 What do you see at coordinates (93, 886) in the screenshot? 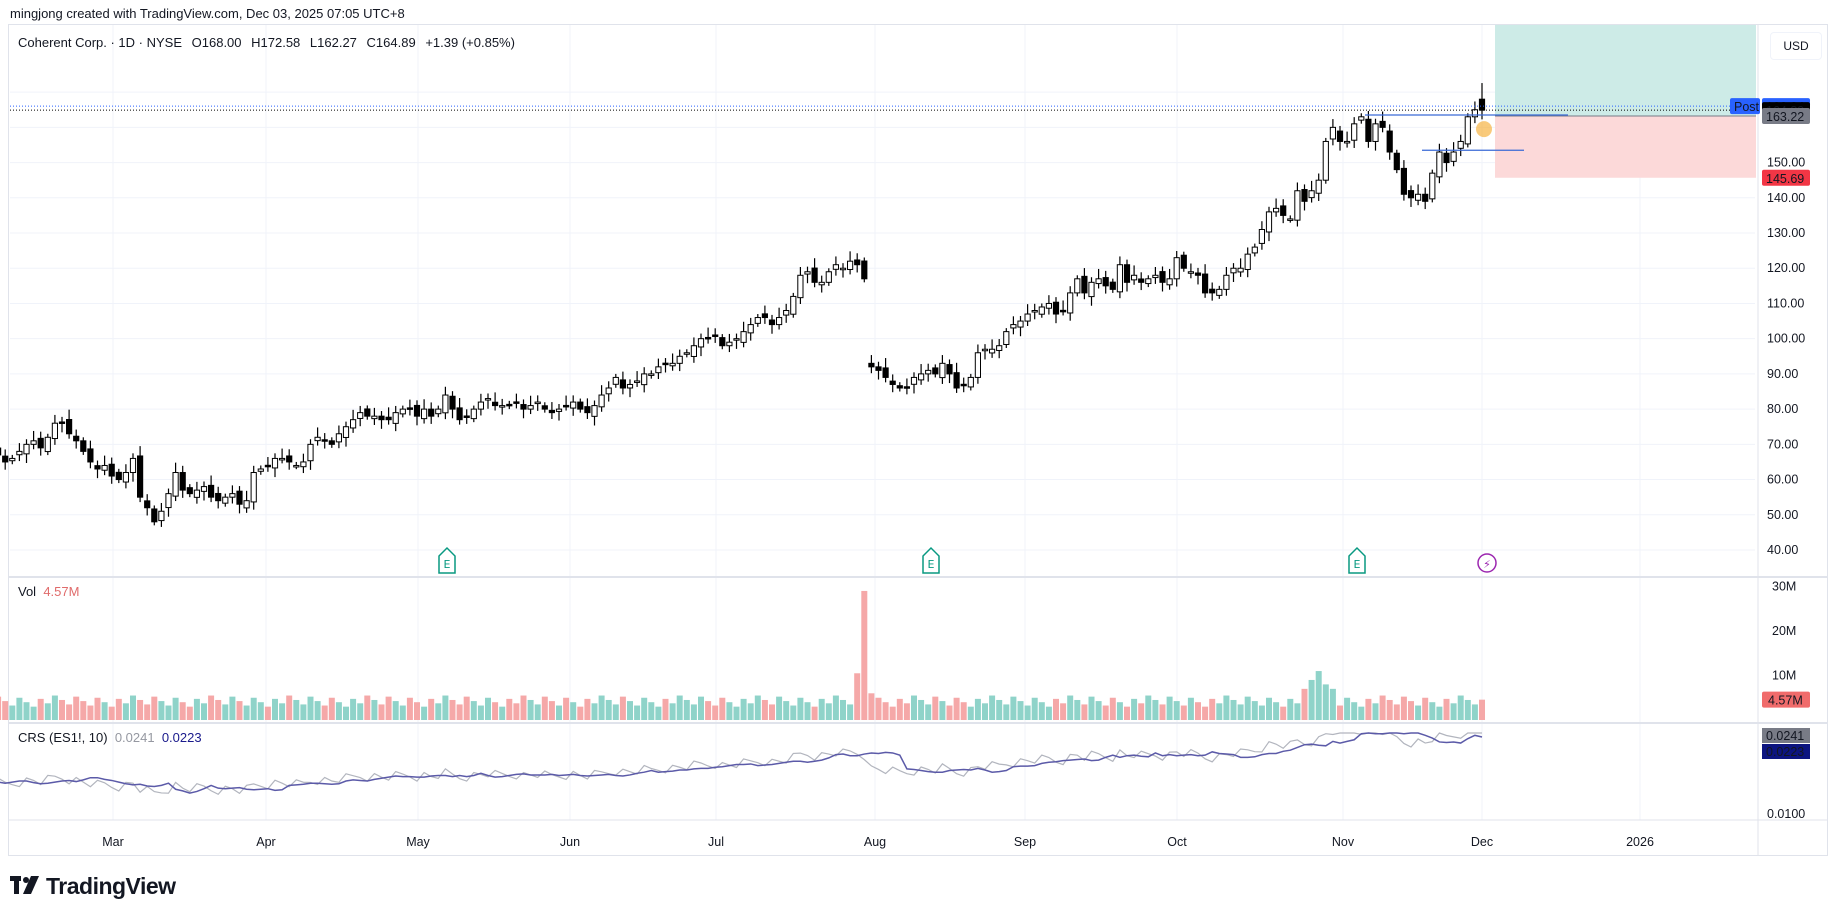
I see `tradingview-logo: TradingView` at bounding box center [93, 886].